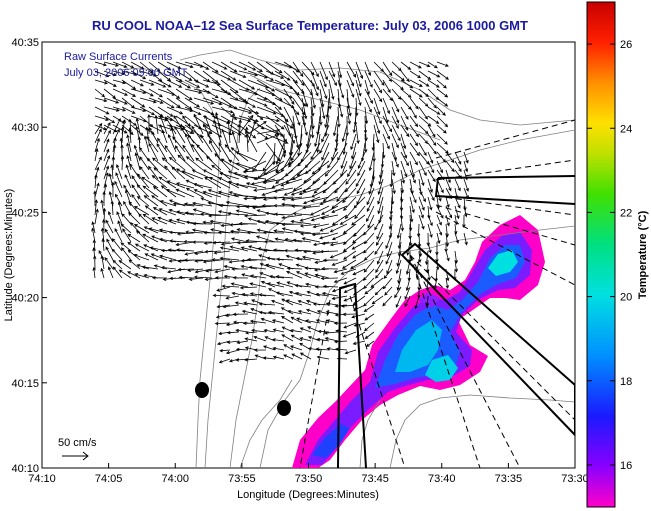  I want to click on y-tick-label: 40:25, so click(25, 213).